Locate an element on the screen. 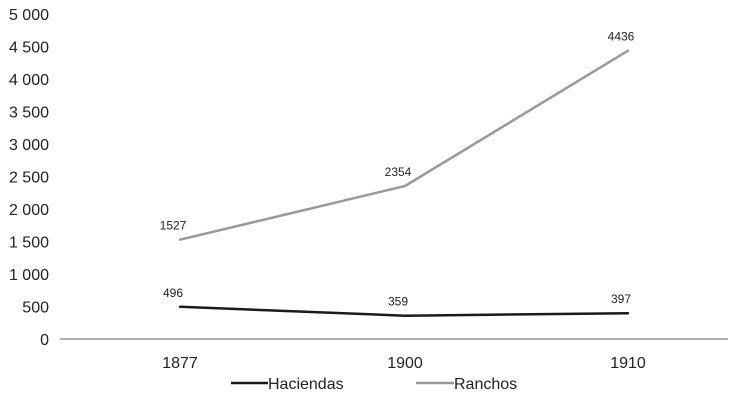 This screenshot has height=402, width=731. data-label-ranchos-1900: 2354 is located at coordinates (398, 172).